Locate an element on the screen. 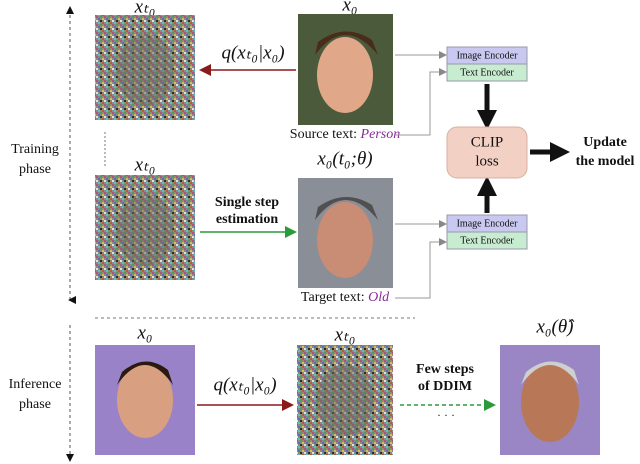 This screenshot has width=640, height=464. step-label: estimation is located at coordinates (247, 219).